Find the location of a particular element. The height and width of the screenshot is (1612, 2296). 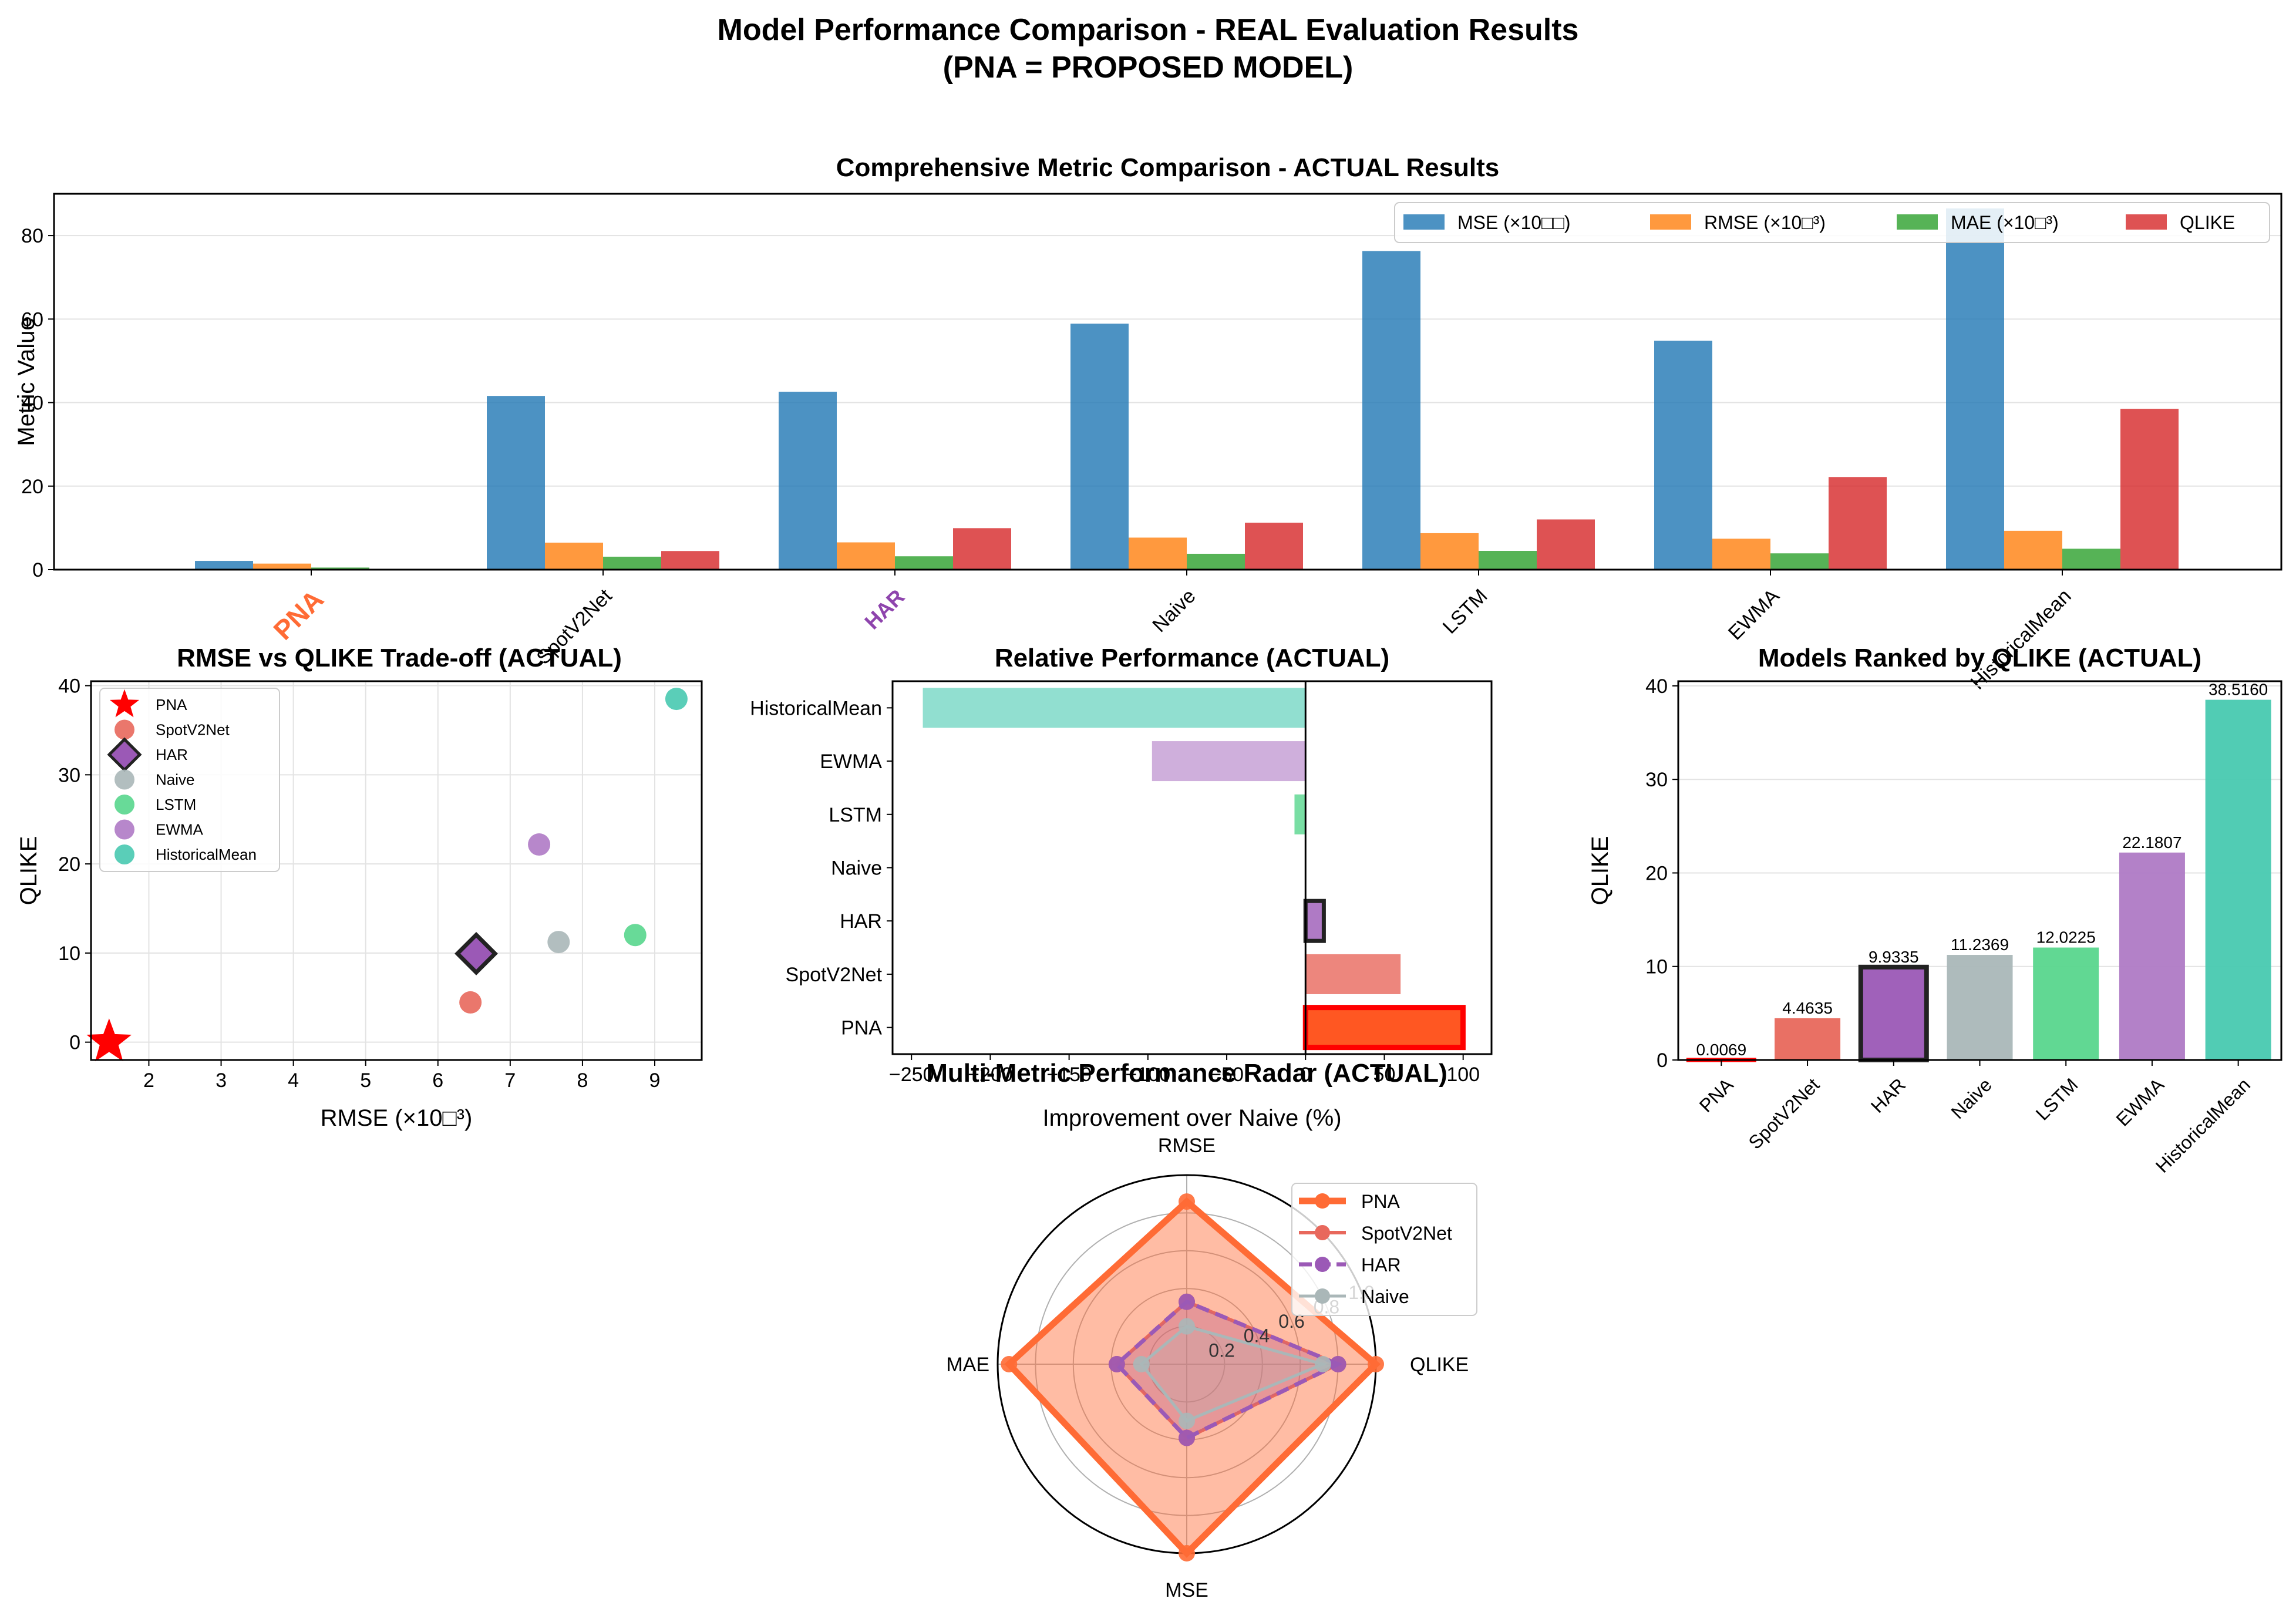

chart-title: Models Ranked by QLIKE (ACTUAL) is located at coordinates (1979, 658).